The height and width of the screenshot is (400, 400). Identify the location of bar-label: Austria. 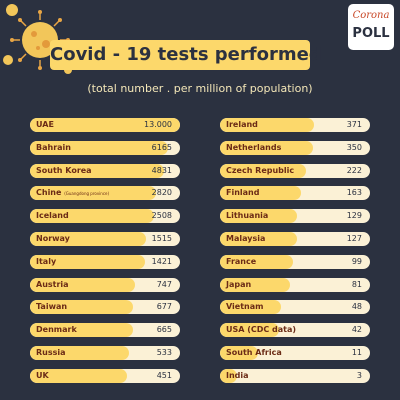
(52, 285).